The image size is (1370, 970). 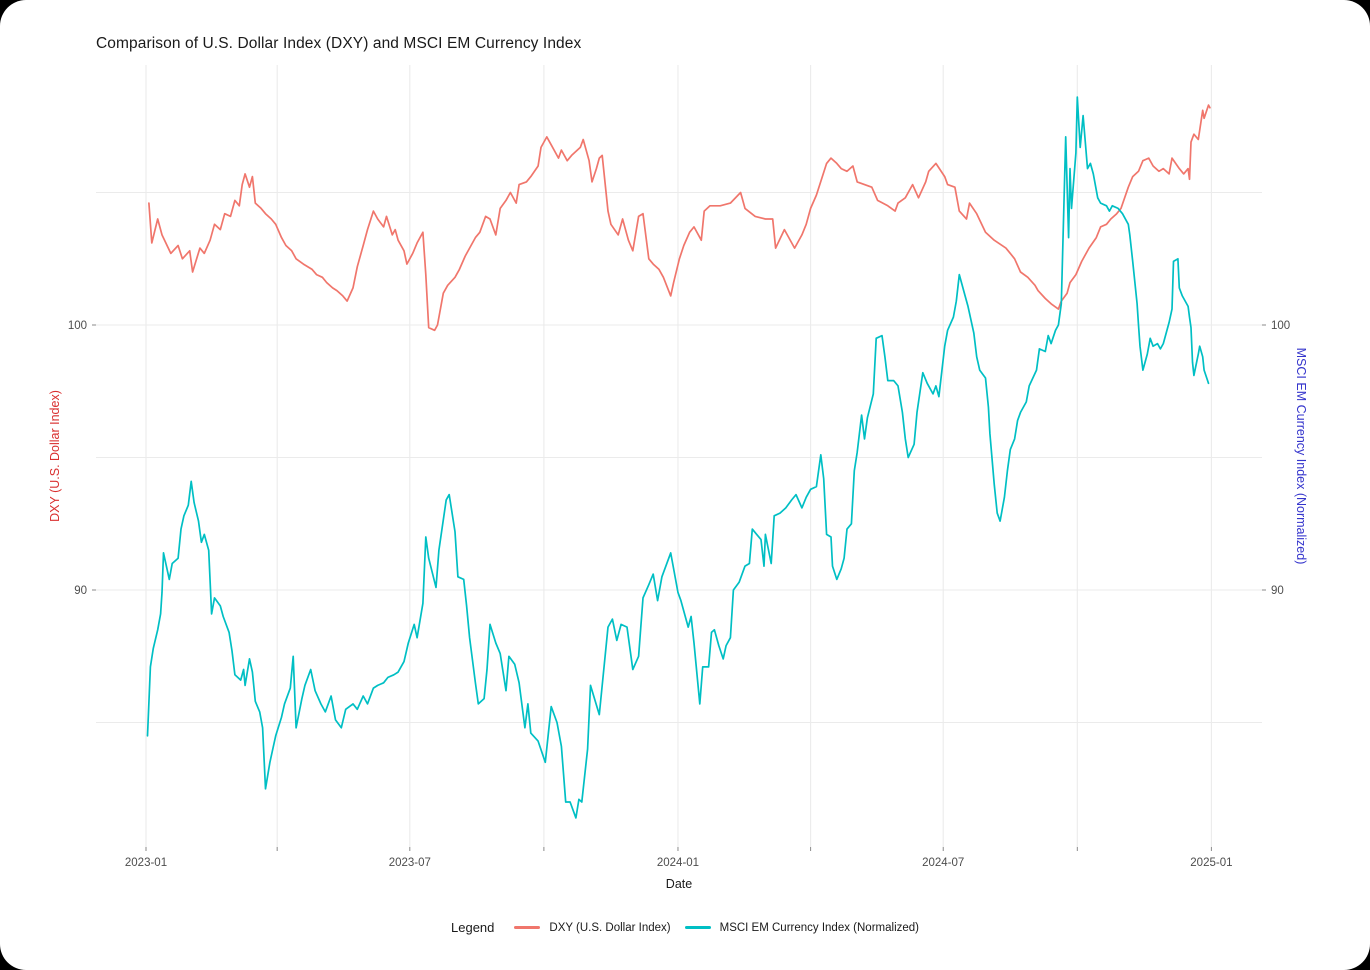 I want to click on x-tick-label: 2025-01, so click(x=1211, y=863).